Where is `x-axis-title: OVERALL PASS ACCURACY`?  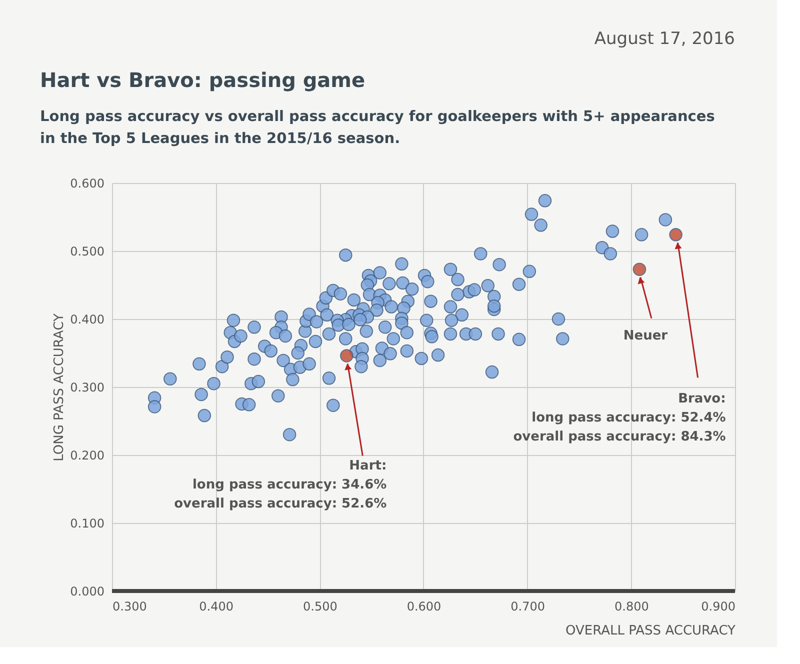
x-axis-title: OVERALL PASS ACCURACY is located at coordinates (651, 631).